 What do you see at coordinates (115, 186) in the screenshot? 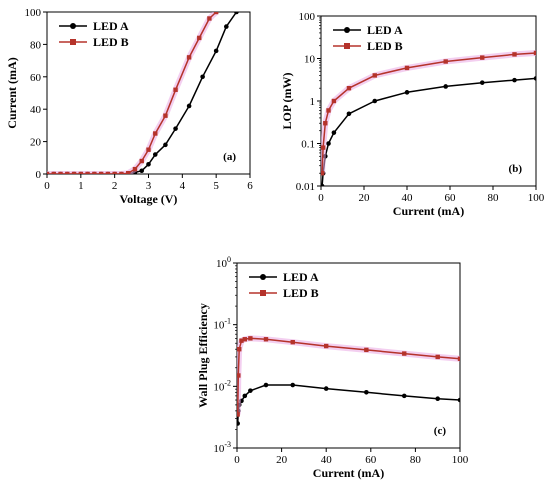
I see `x-tick-label: 2` at bounding box center [115, 186].